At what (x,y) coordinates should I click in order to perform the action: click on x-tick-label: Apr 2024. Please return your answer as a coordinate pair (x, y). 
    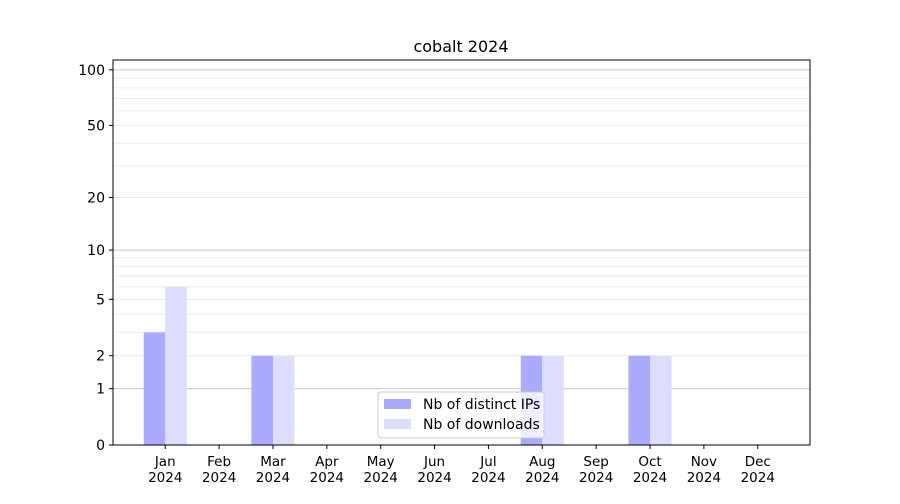
    Looking at the image, I should click on (327, 470).